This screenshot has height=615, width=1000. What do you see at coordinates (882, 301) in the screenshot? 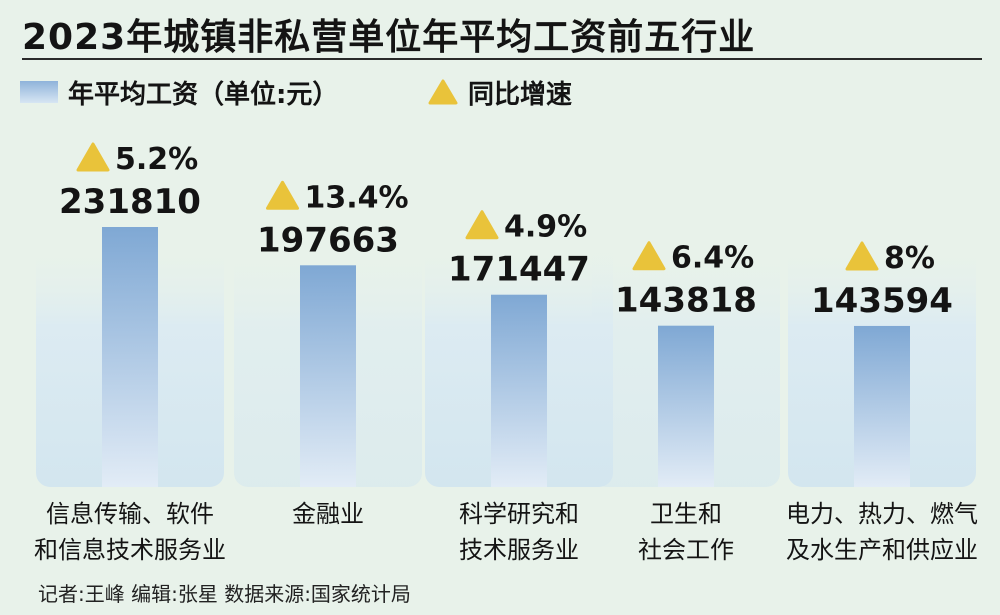
I see `salary-value-label: 143594` at bounding box center [882, 301].